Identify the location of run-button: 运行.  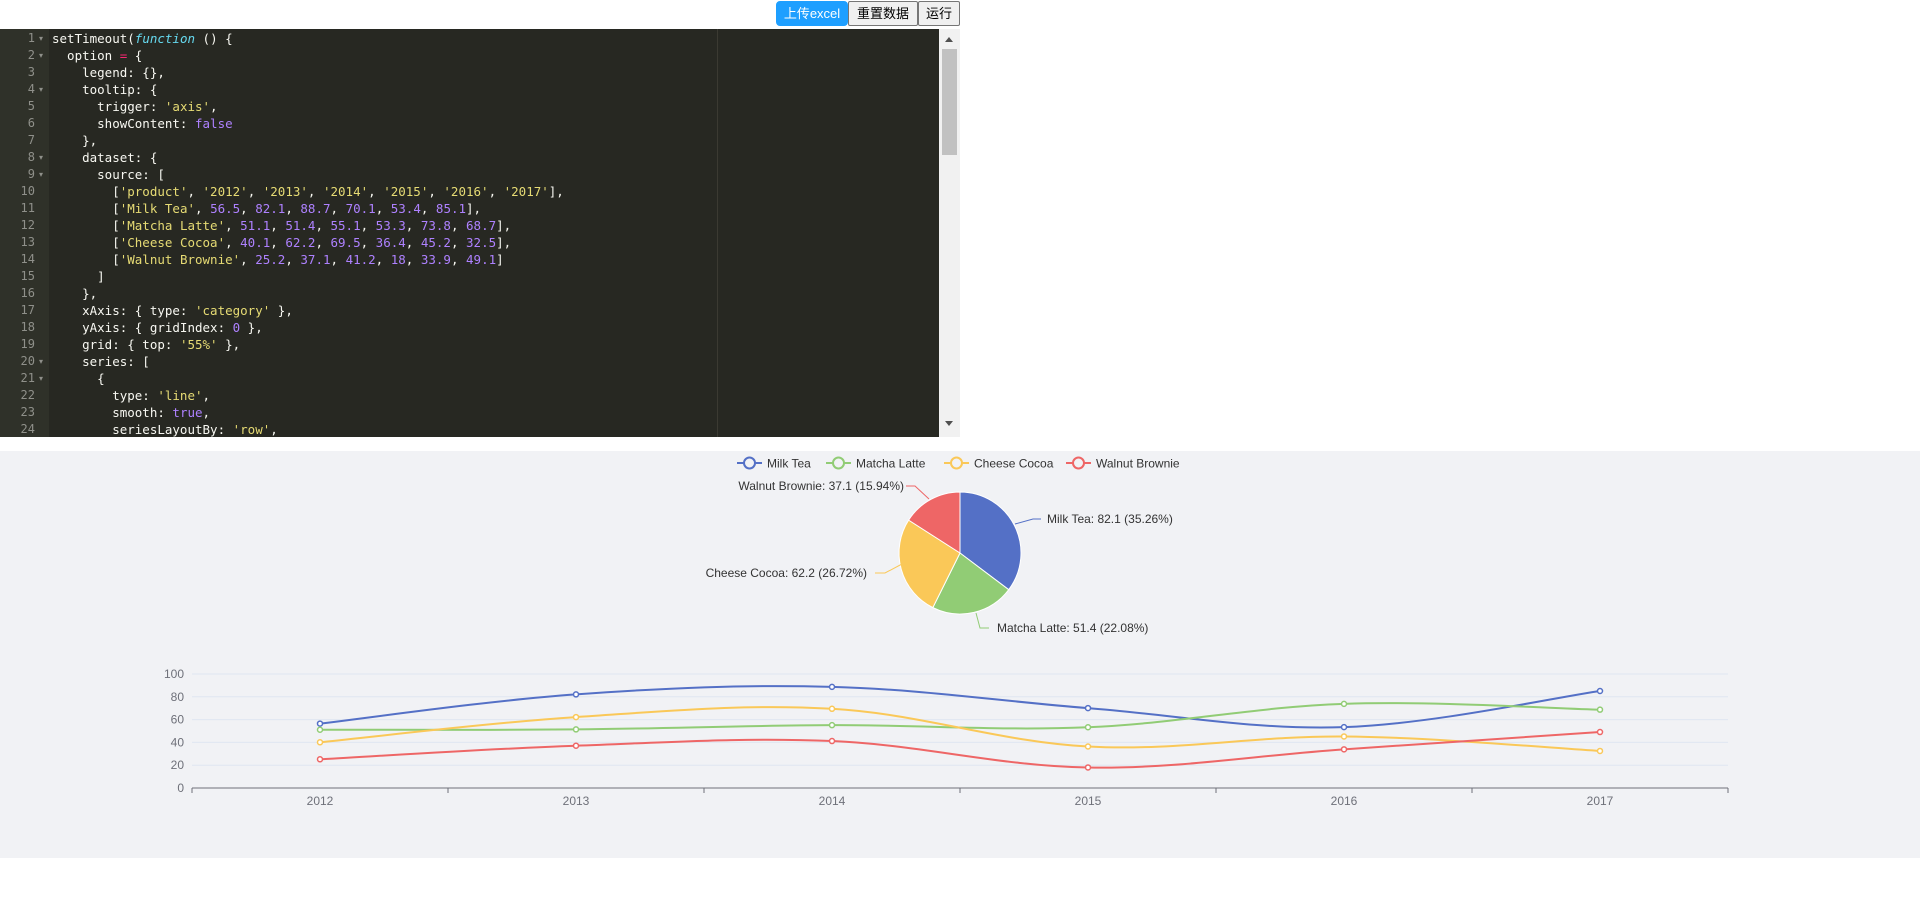
(939, 13).